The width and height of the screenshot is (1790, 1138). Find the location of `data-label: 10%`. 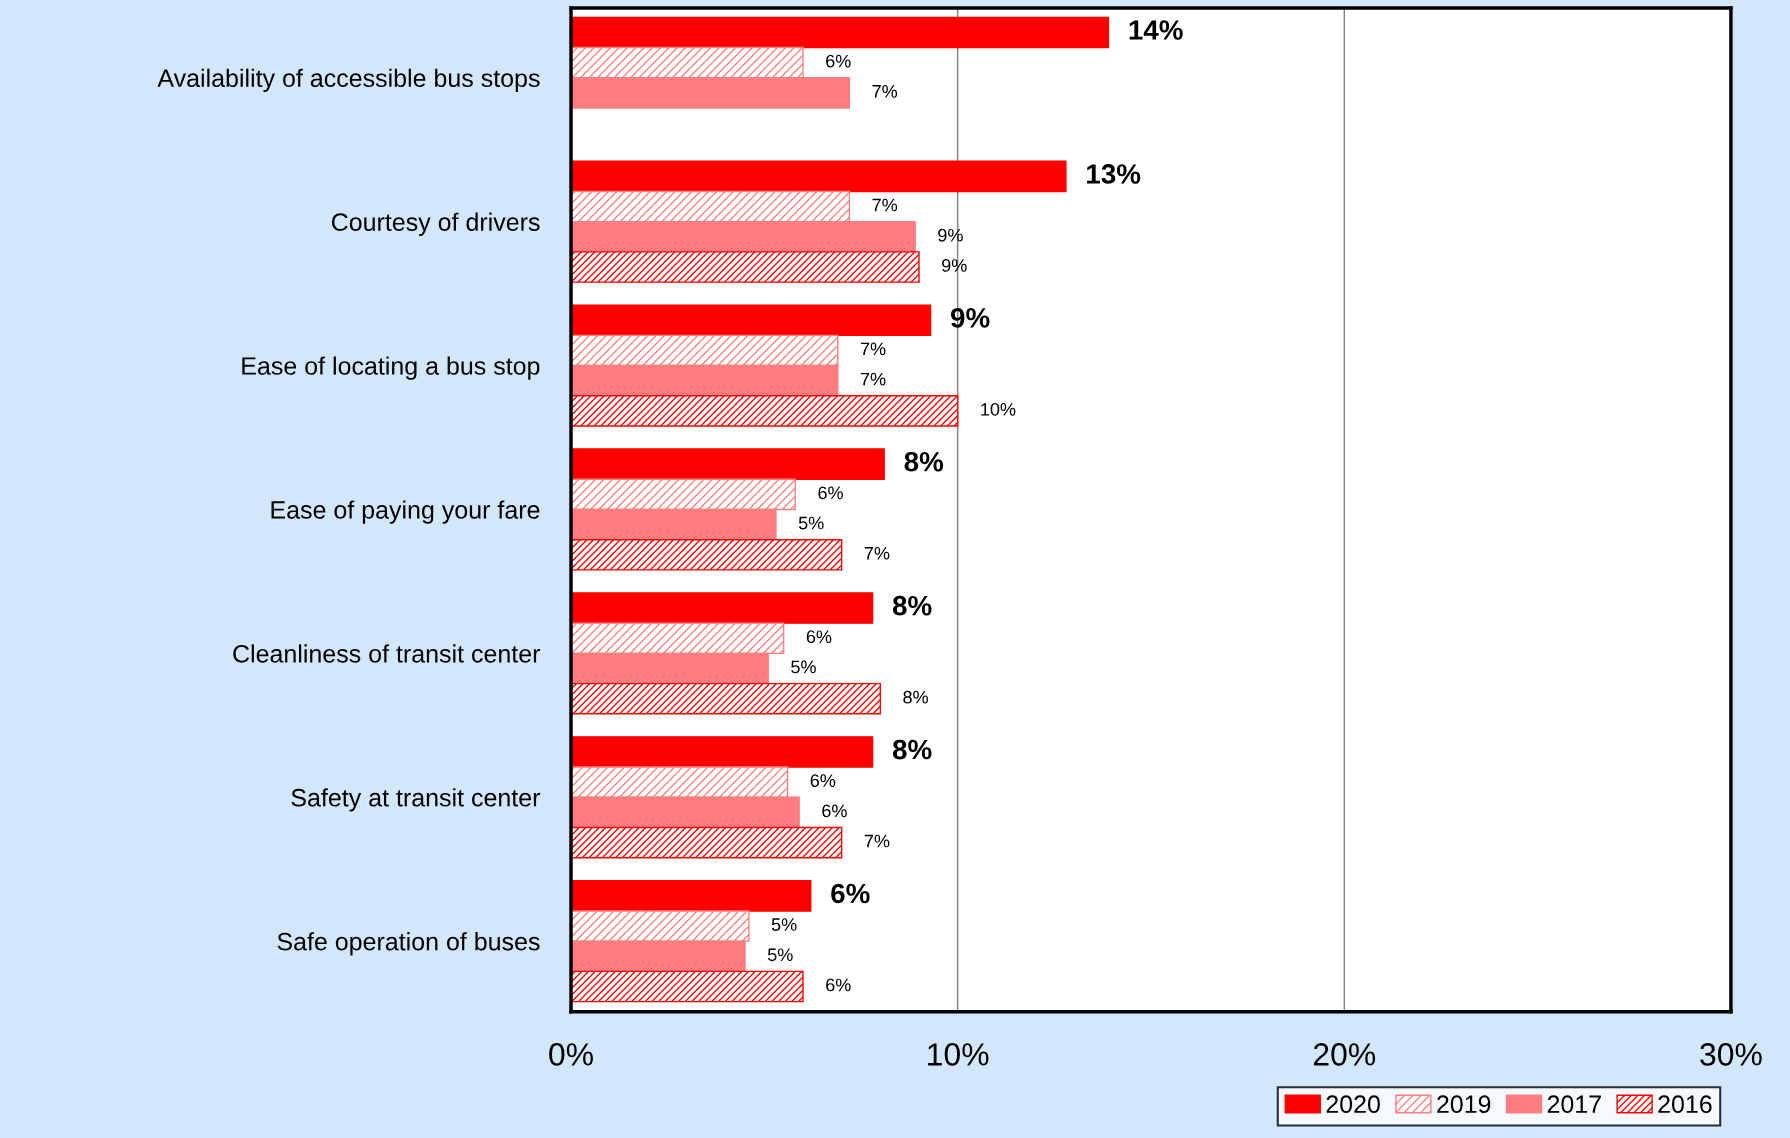

data-label: 10% is located at coordinates (998, 409).